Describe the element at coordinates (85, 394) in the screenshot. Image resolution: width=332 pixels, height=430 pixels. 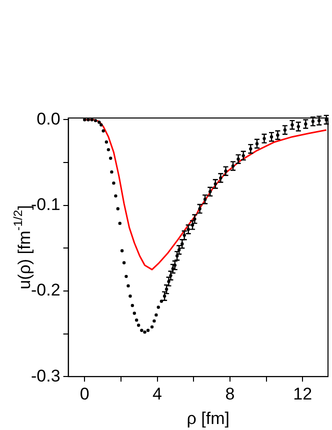
I see `x-tick-label: 0` at that location.